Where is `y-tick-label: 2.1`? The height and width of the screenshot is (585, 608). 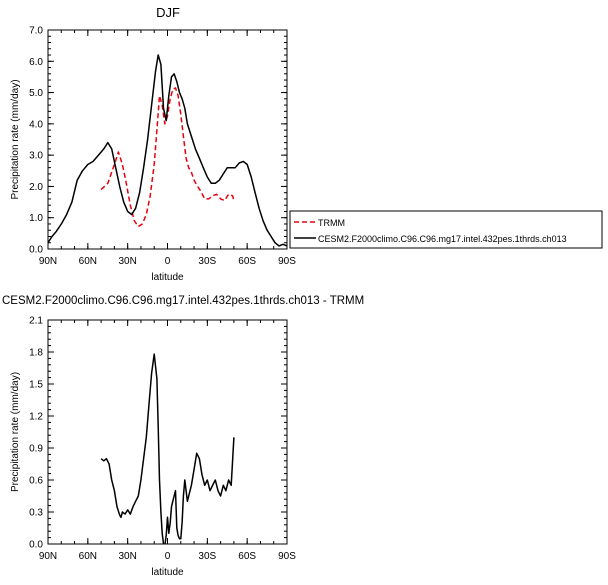 y-tick-label: 2.1 is located at coordinates (36, 321).